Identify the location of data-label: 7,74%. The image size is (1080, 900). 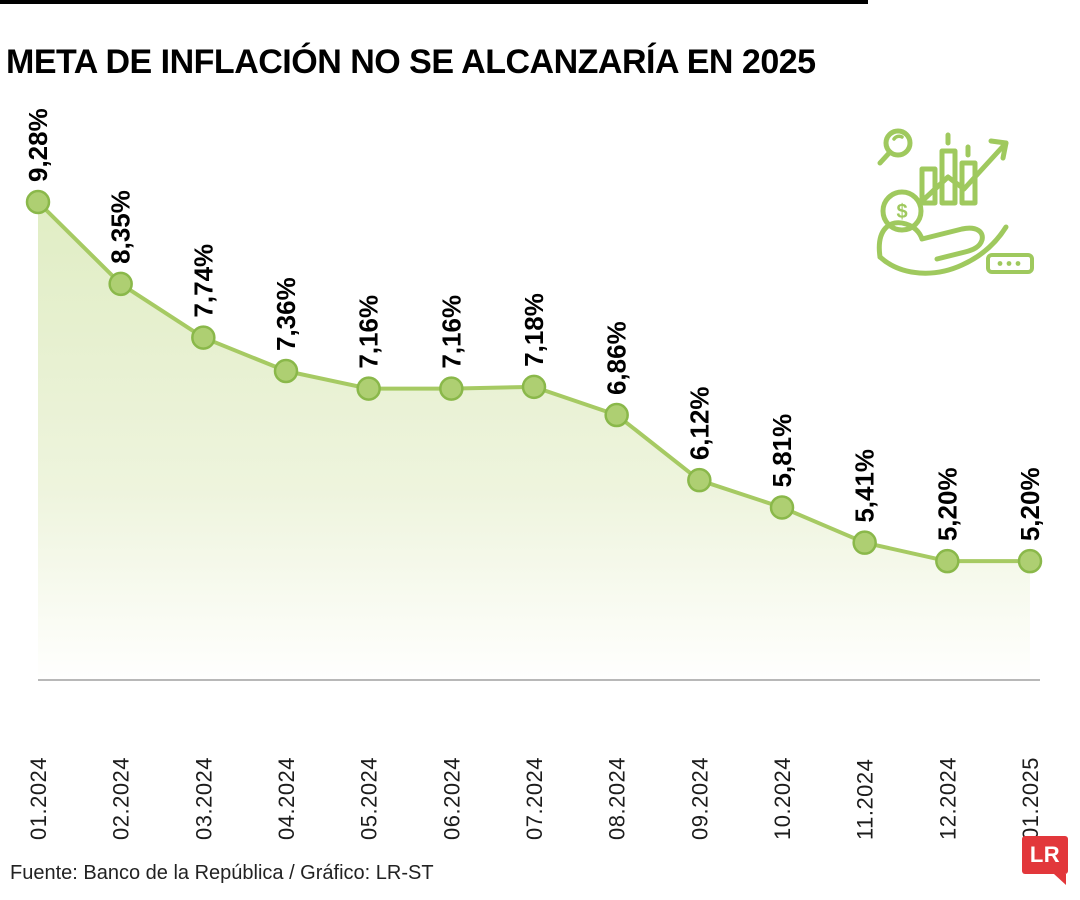
(203, 281).